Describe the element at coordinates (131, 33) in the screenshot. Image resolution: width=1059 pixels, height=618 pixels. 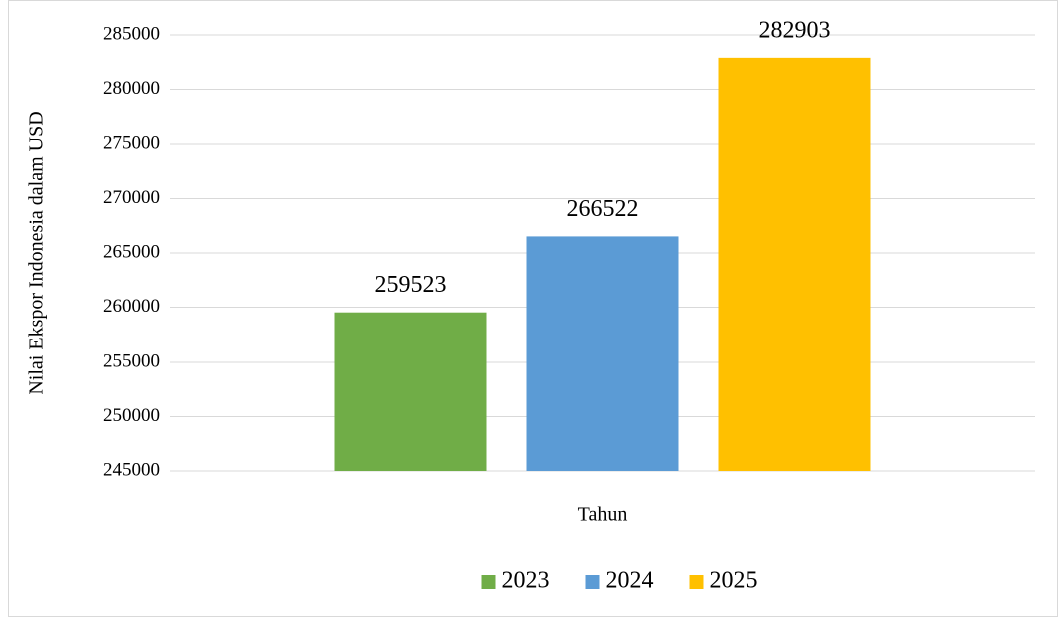
I see `y-tick-label: 285000` at that location.